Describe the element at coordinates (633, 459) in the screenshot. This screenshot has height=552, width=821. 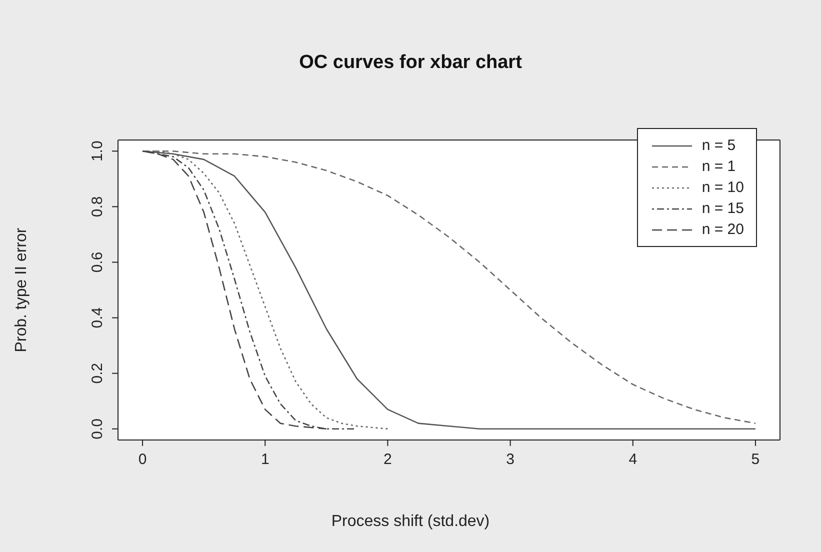
I see `x-tick-label: 4` at that location.